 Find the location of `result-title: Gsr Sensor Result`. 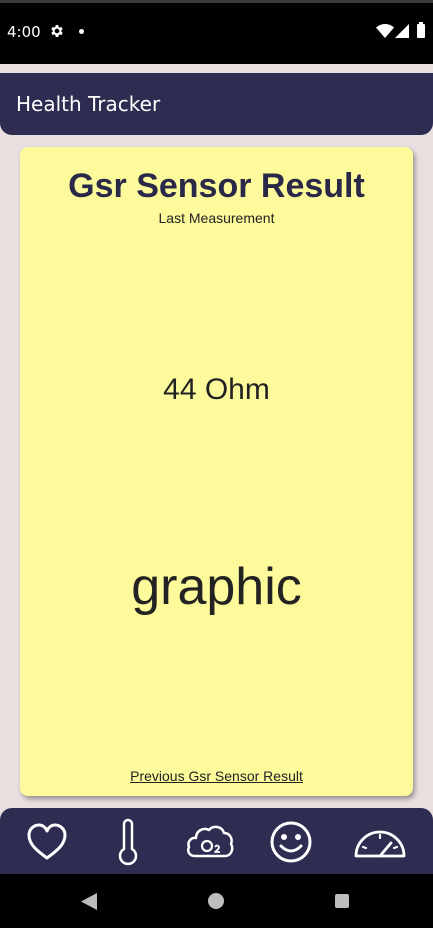

result-title: Gsr Sensor Result is located at coordinates (216, 186).